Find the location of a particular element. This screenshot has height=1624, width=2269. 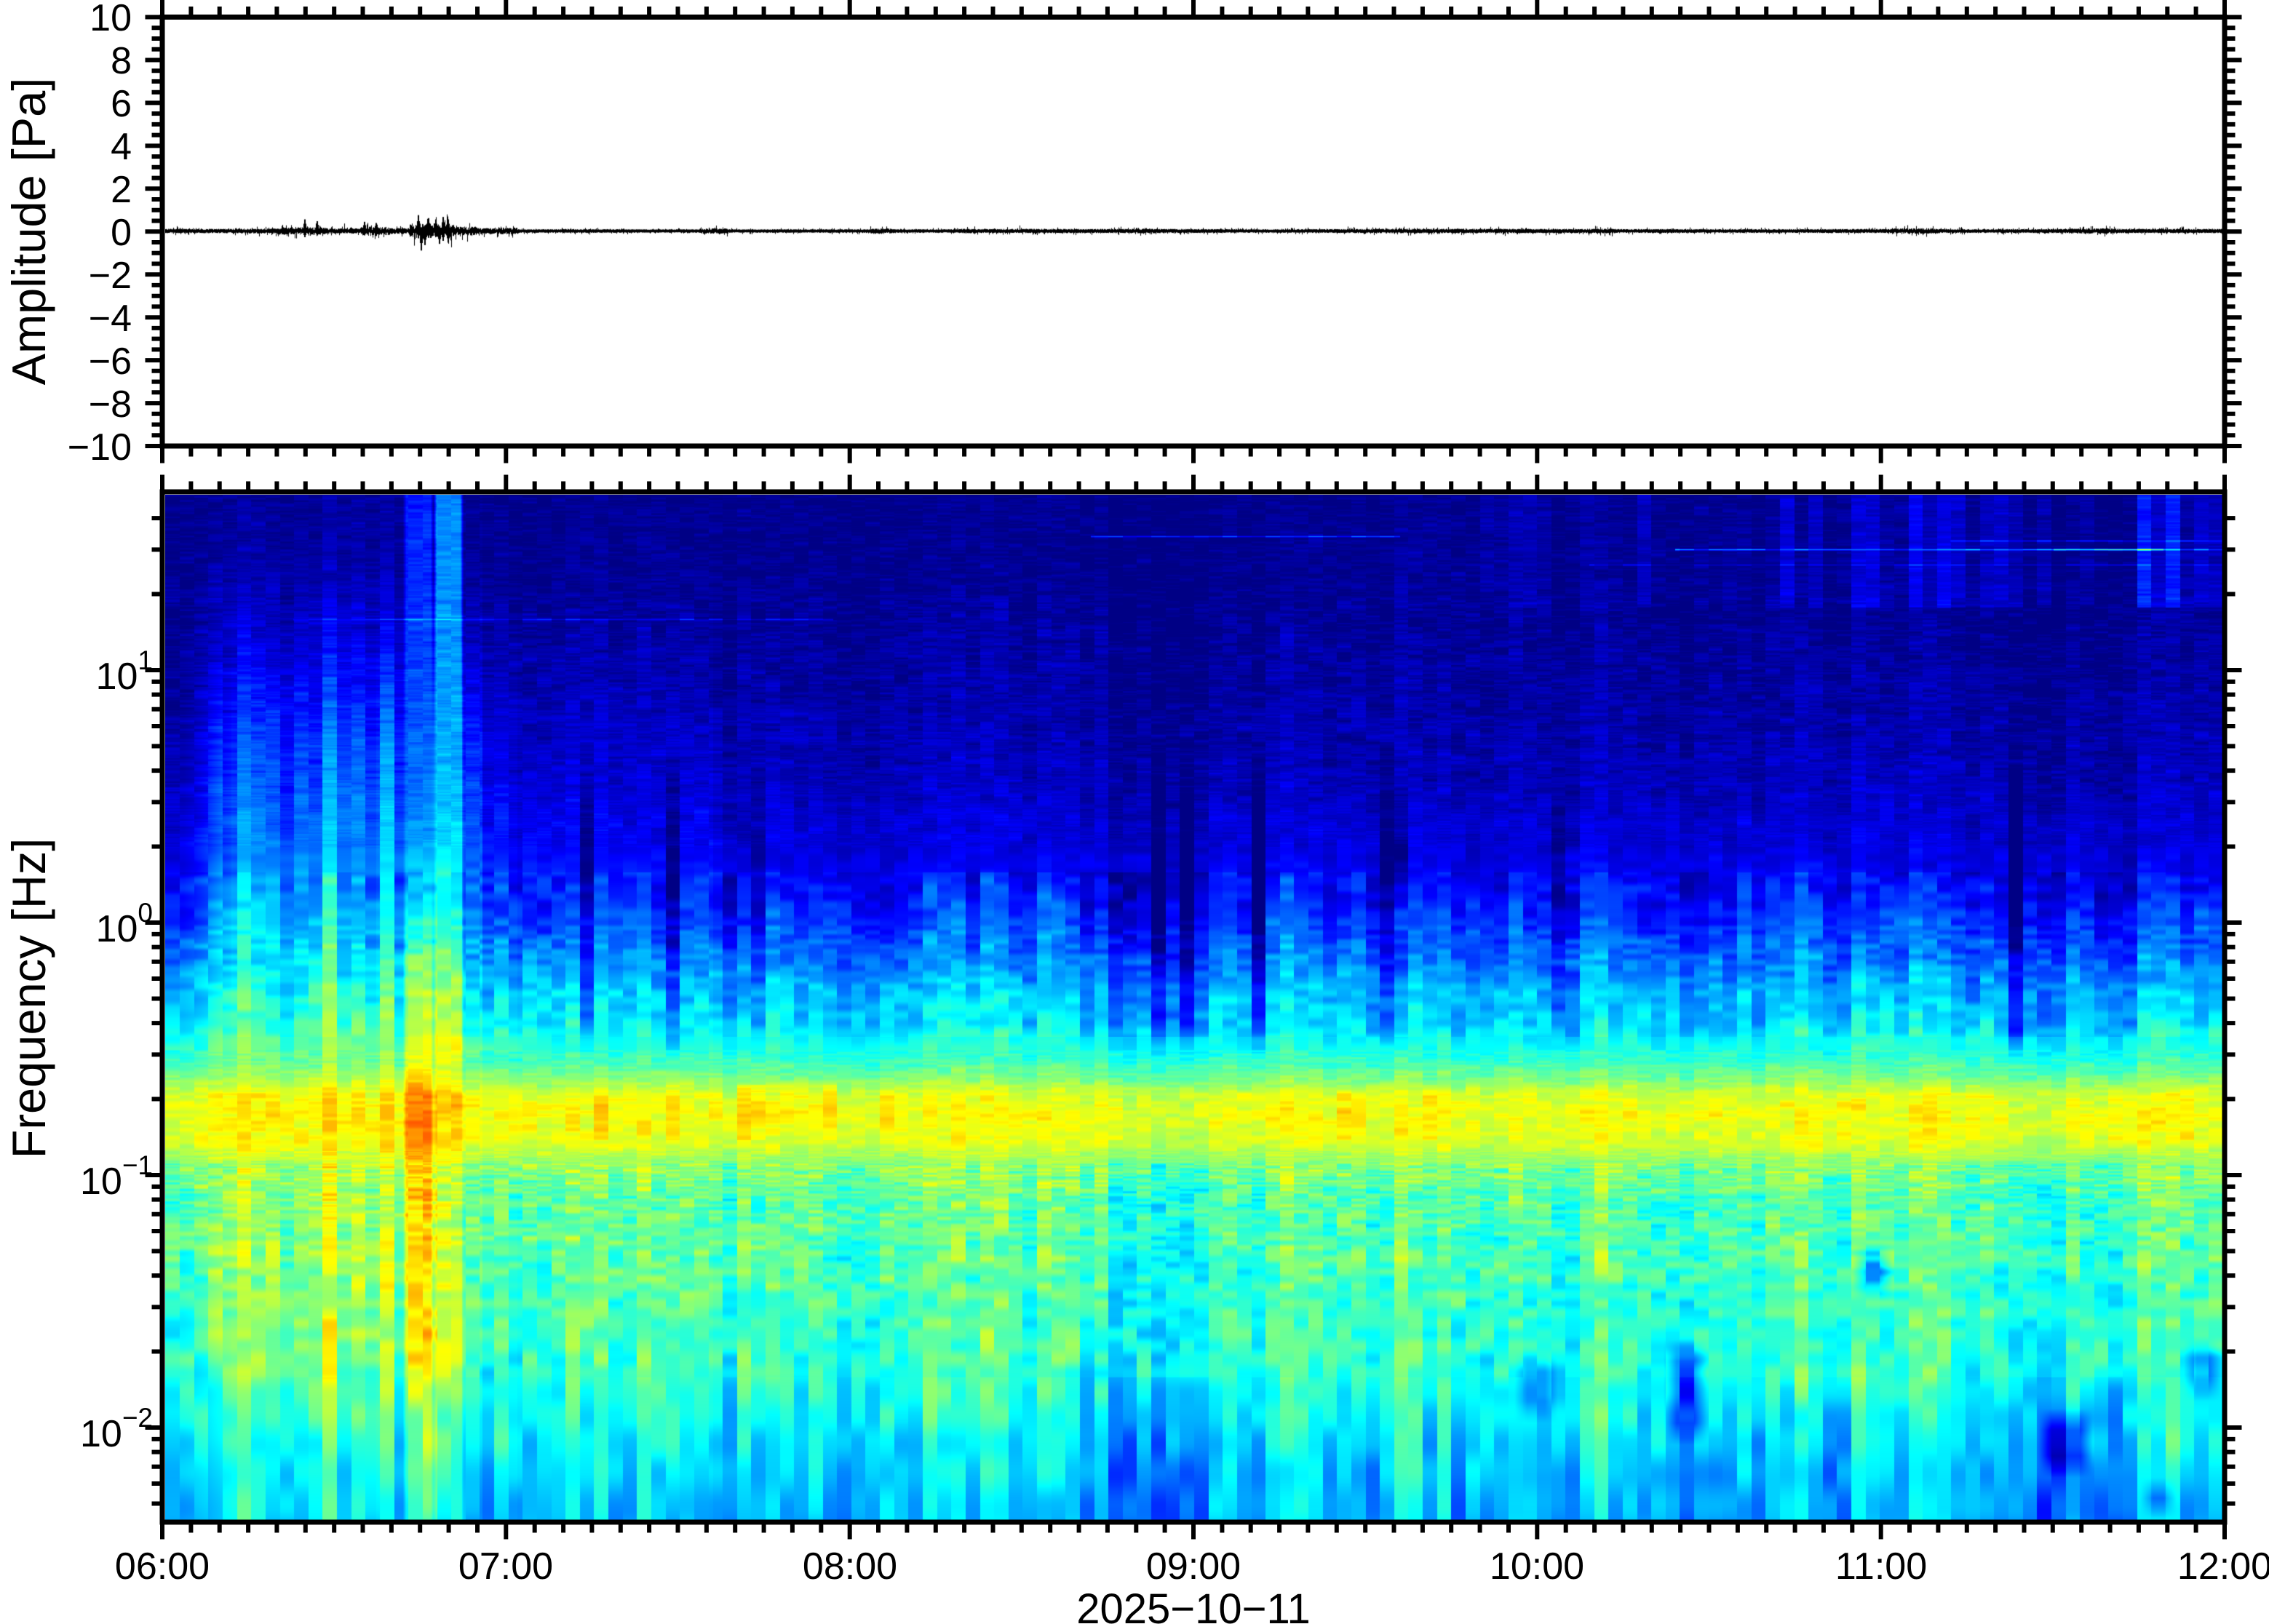

svg-text: −2 is located at coordinates (111, 276).